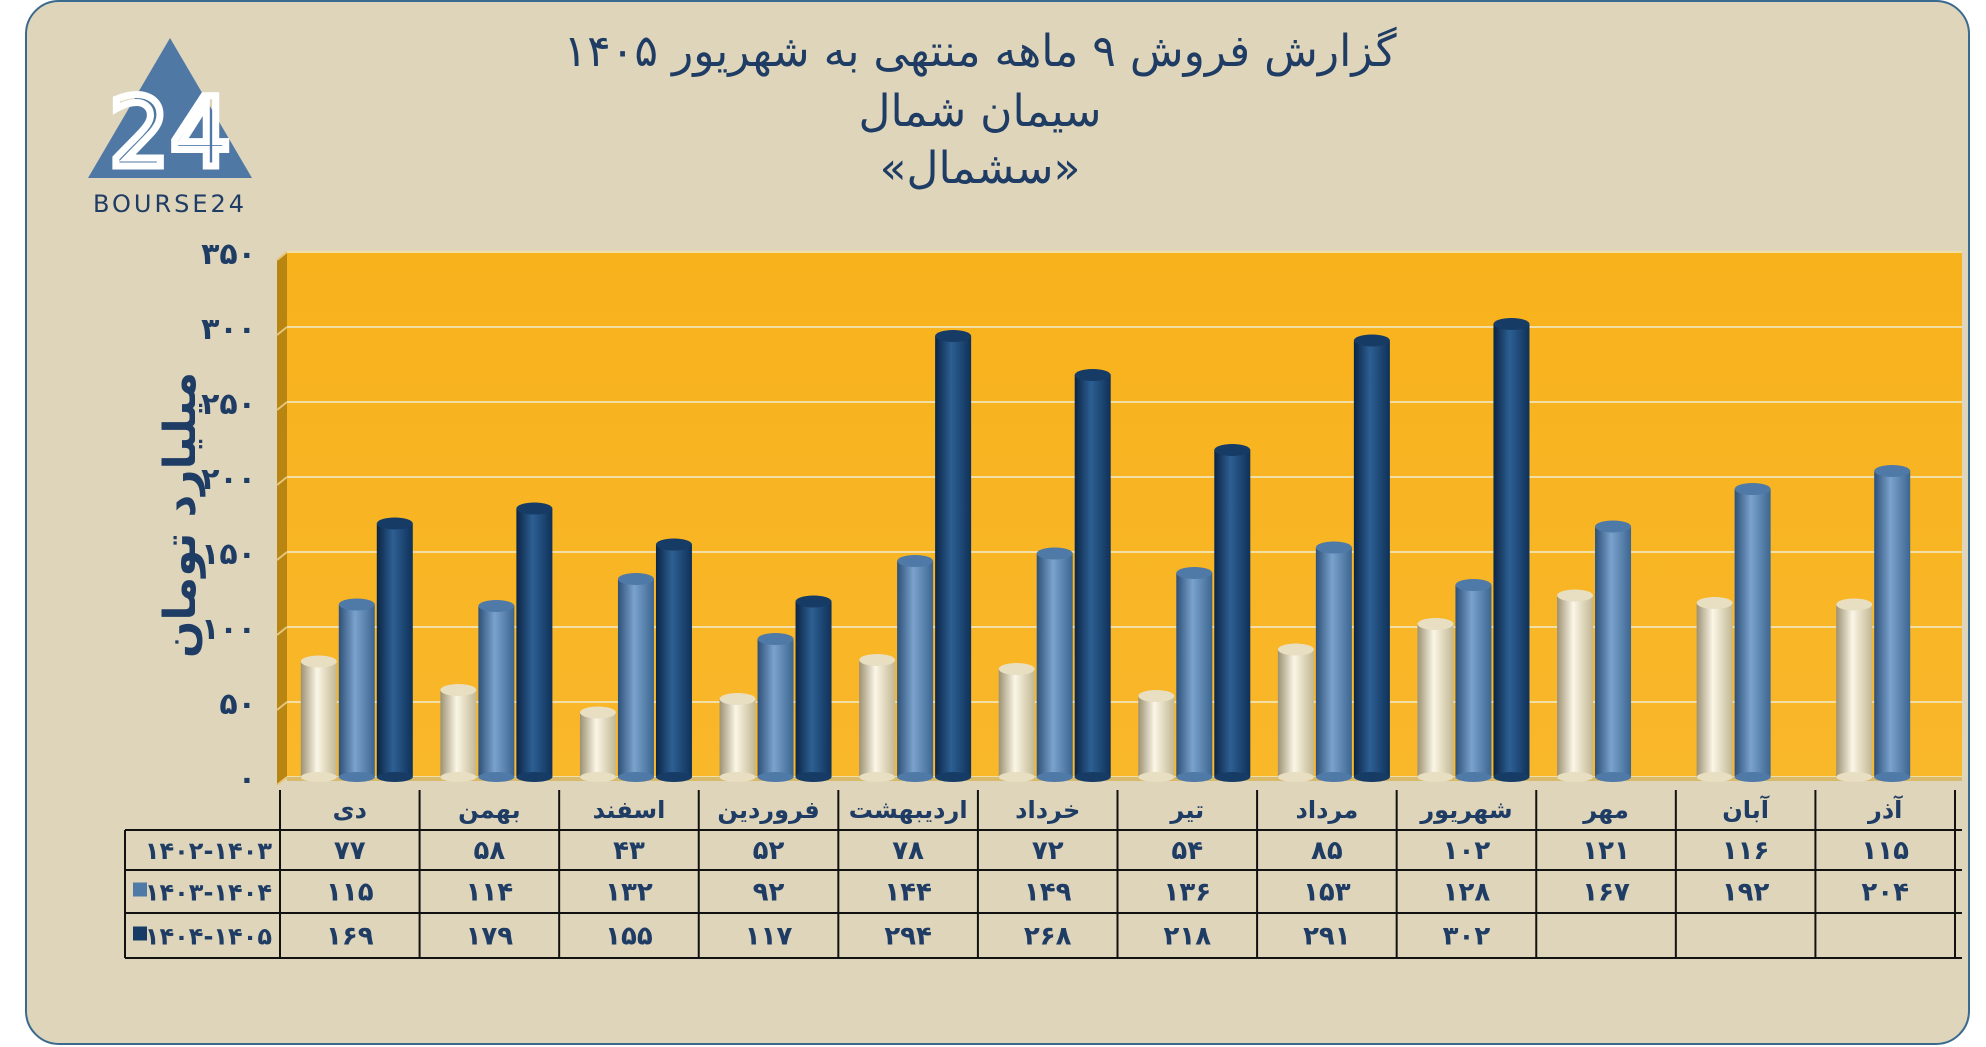 Image resolution: width=1986 pixels, height=1047 pixels. I want to click on data-label: ۱۲۱, so click(1606, 851).